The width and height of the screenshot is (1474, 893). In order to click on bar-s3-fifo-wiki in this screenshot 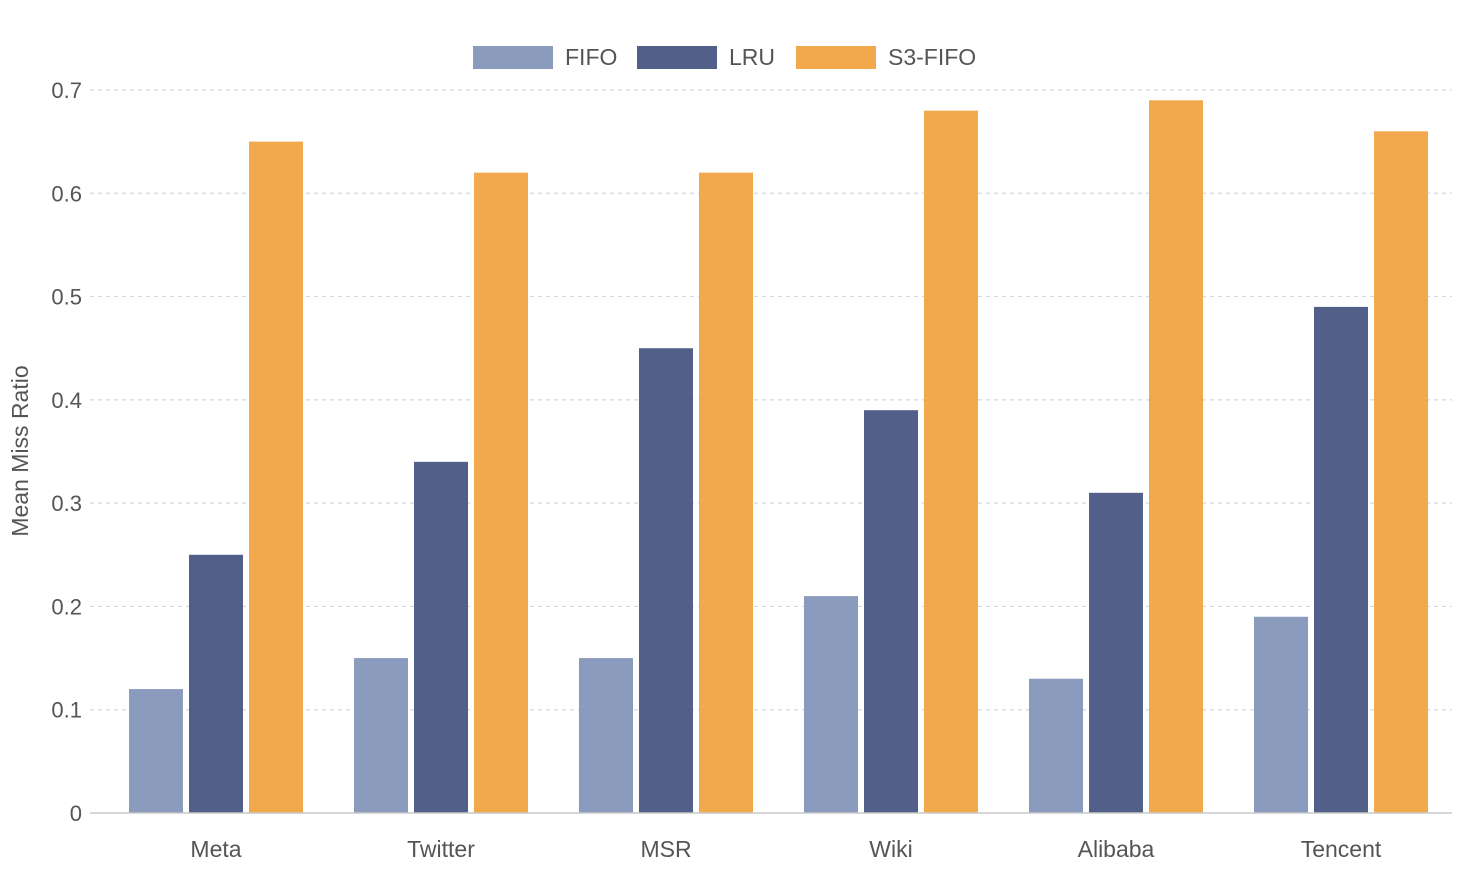, I will do `click(951, 461)`.